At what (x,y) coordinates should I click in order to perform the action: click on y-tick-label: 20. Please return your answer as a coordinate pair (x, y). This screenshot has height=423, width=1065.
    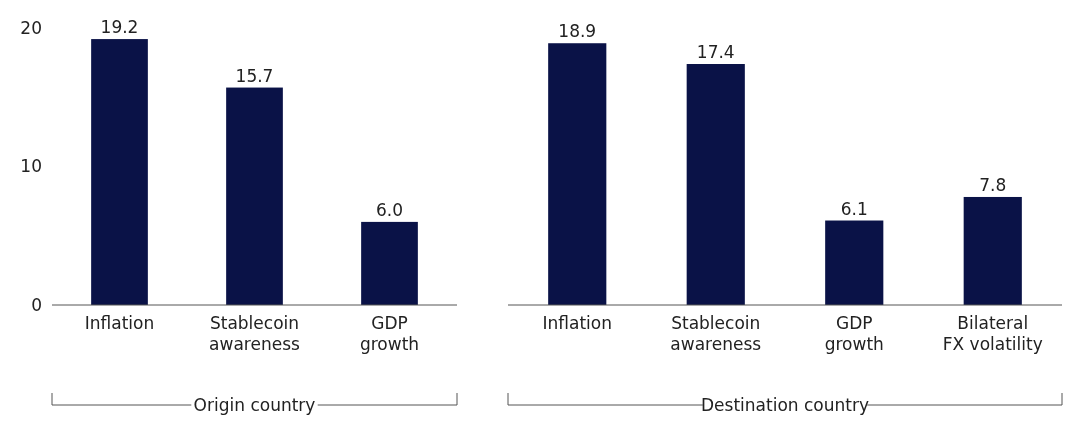
    Looking at the image, I should click on (31, 27).